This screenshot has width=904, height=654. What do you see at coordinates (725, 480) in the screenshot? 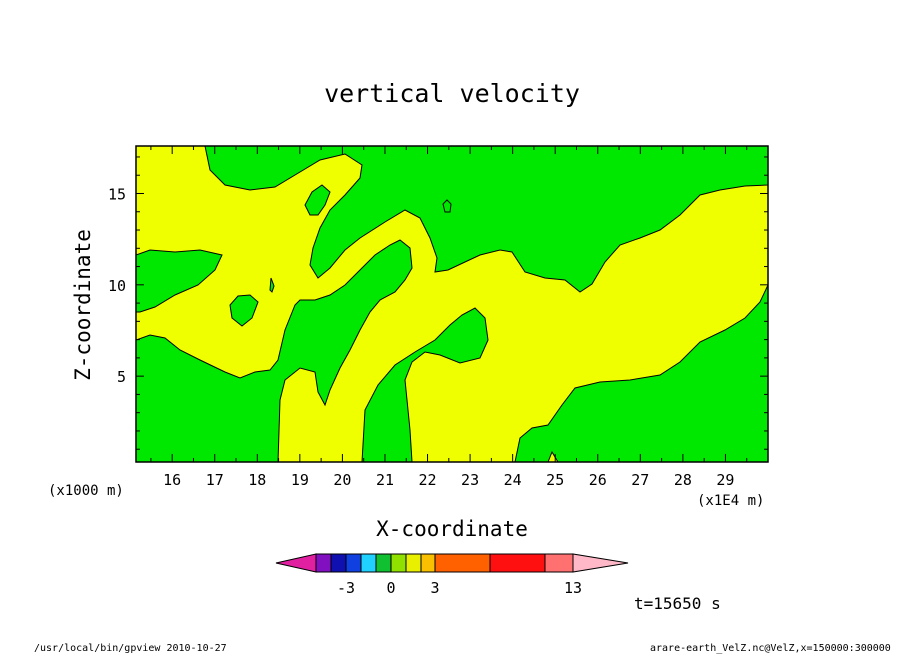
I see `x-tick-label: 29` at bounding box center [725, 480].